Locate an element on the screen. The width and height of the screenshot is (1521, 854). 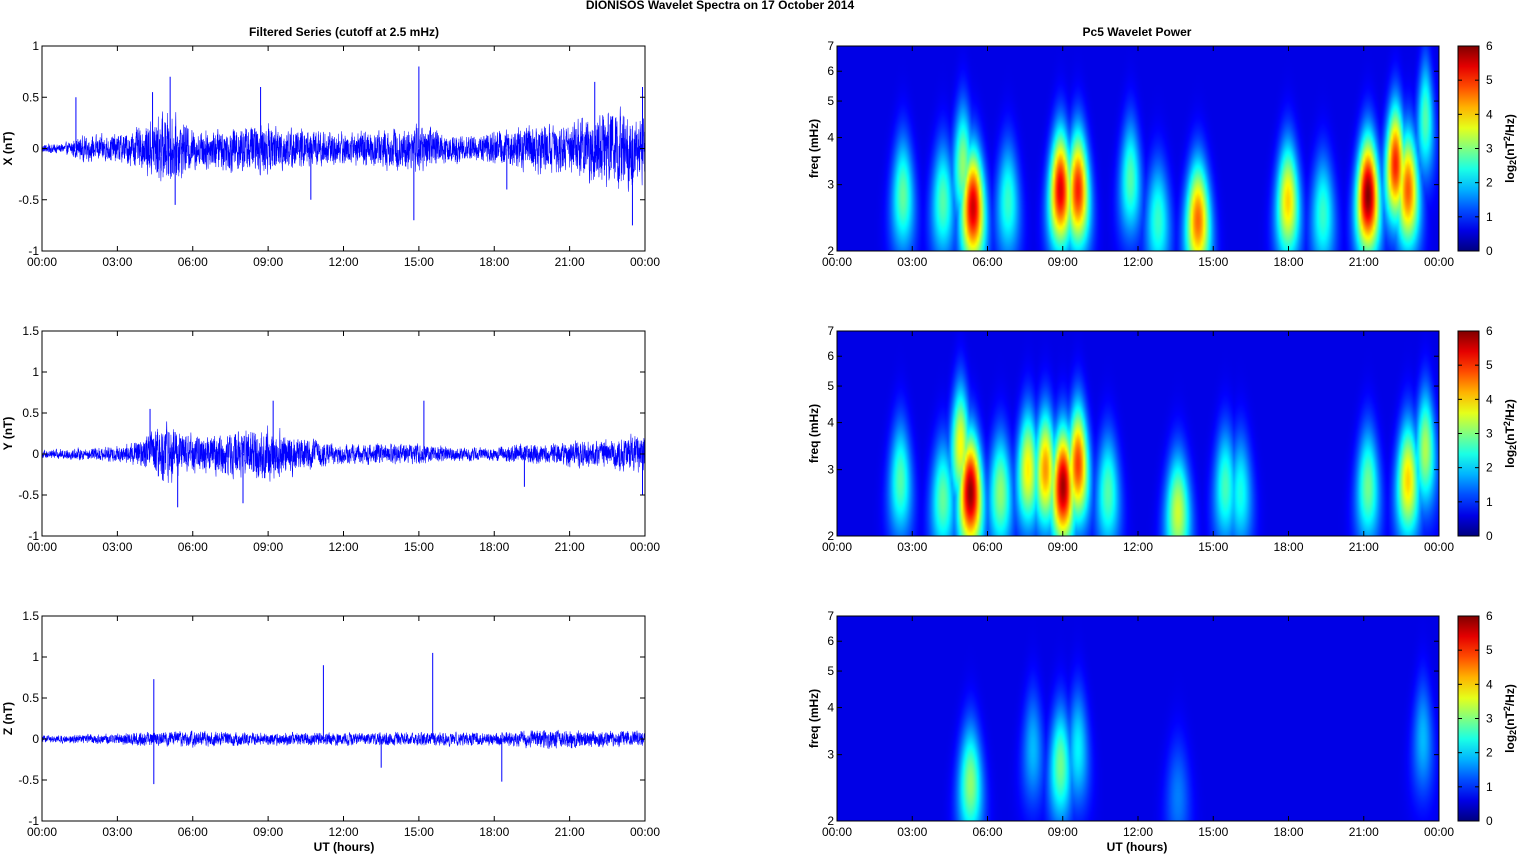
colorbar-tick-label: 6 is located at coordinates (1489, 331).